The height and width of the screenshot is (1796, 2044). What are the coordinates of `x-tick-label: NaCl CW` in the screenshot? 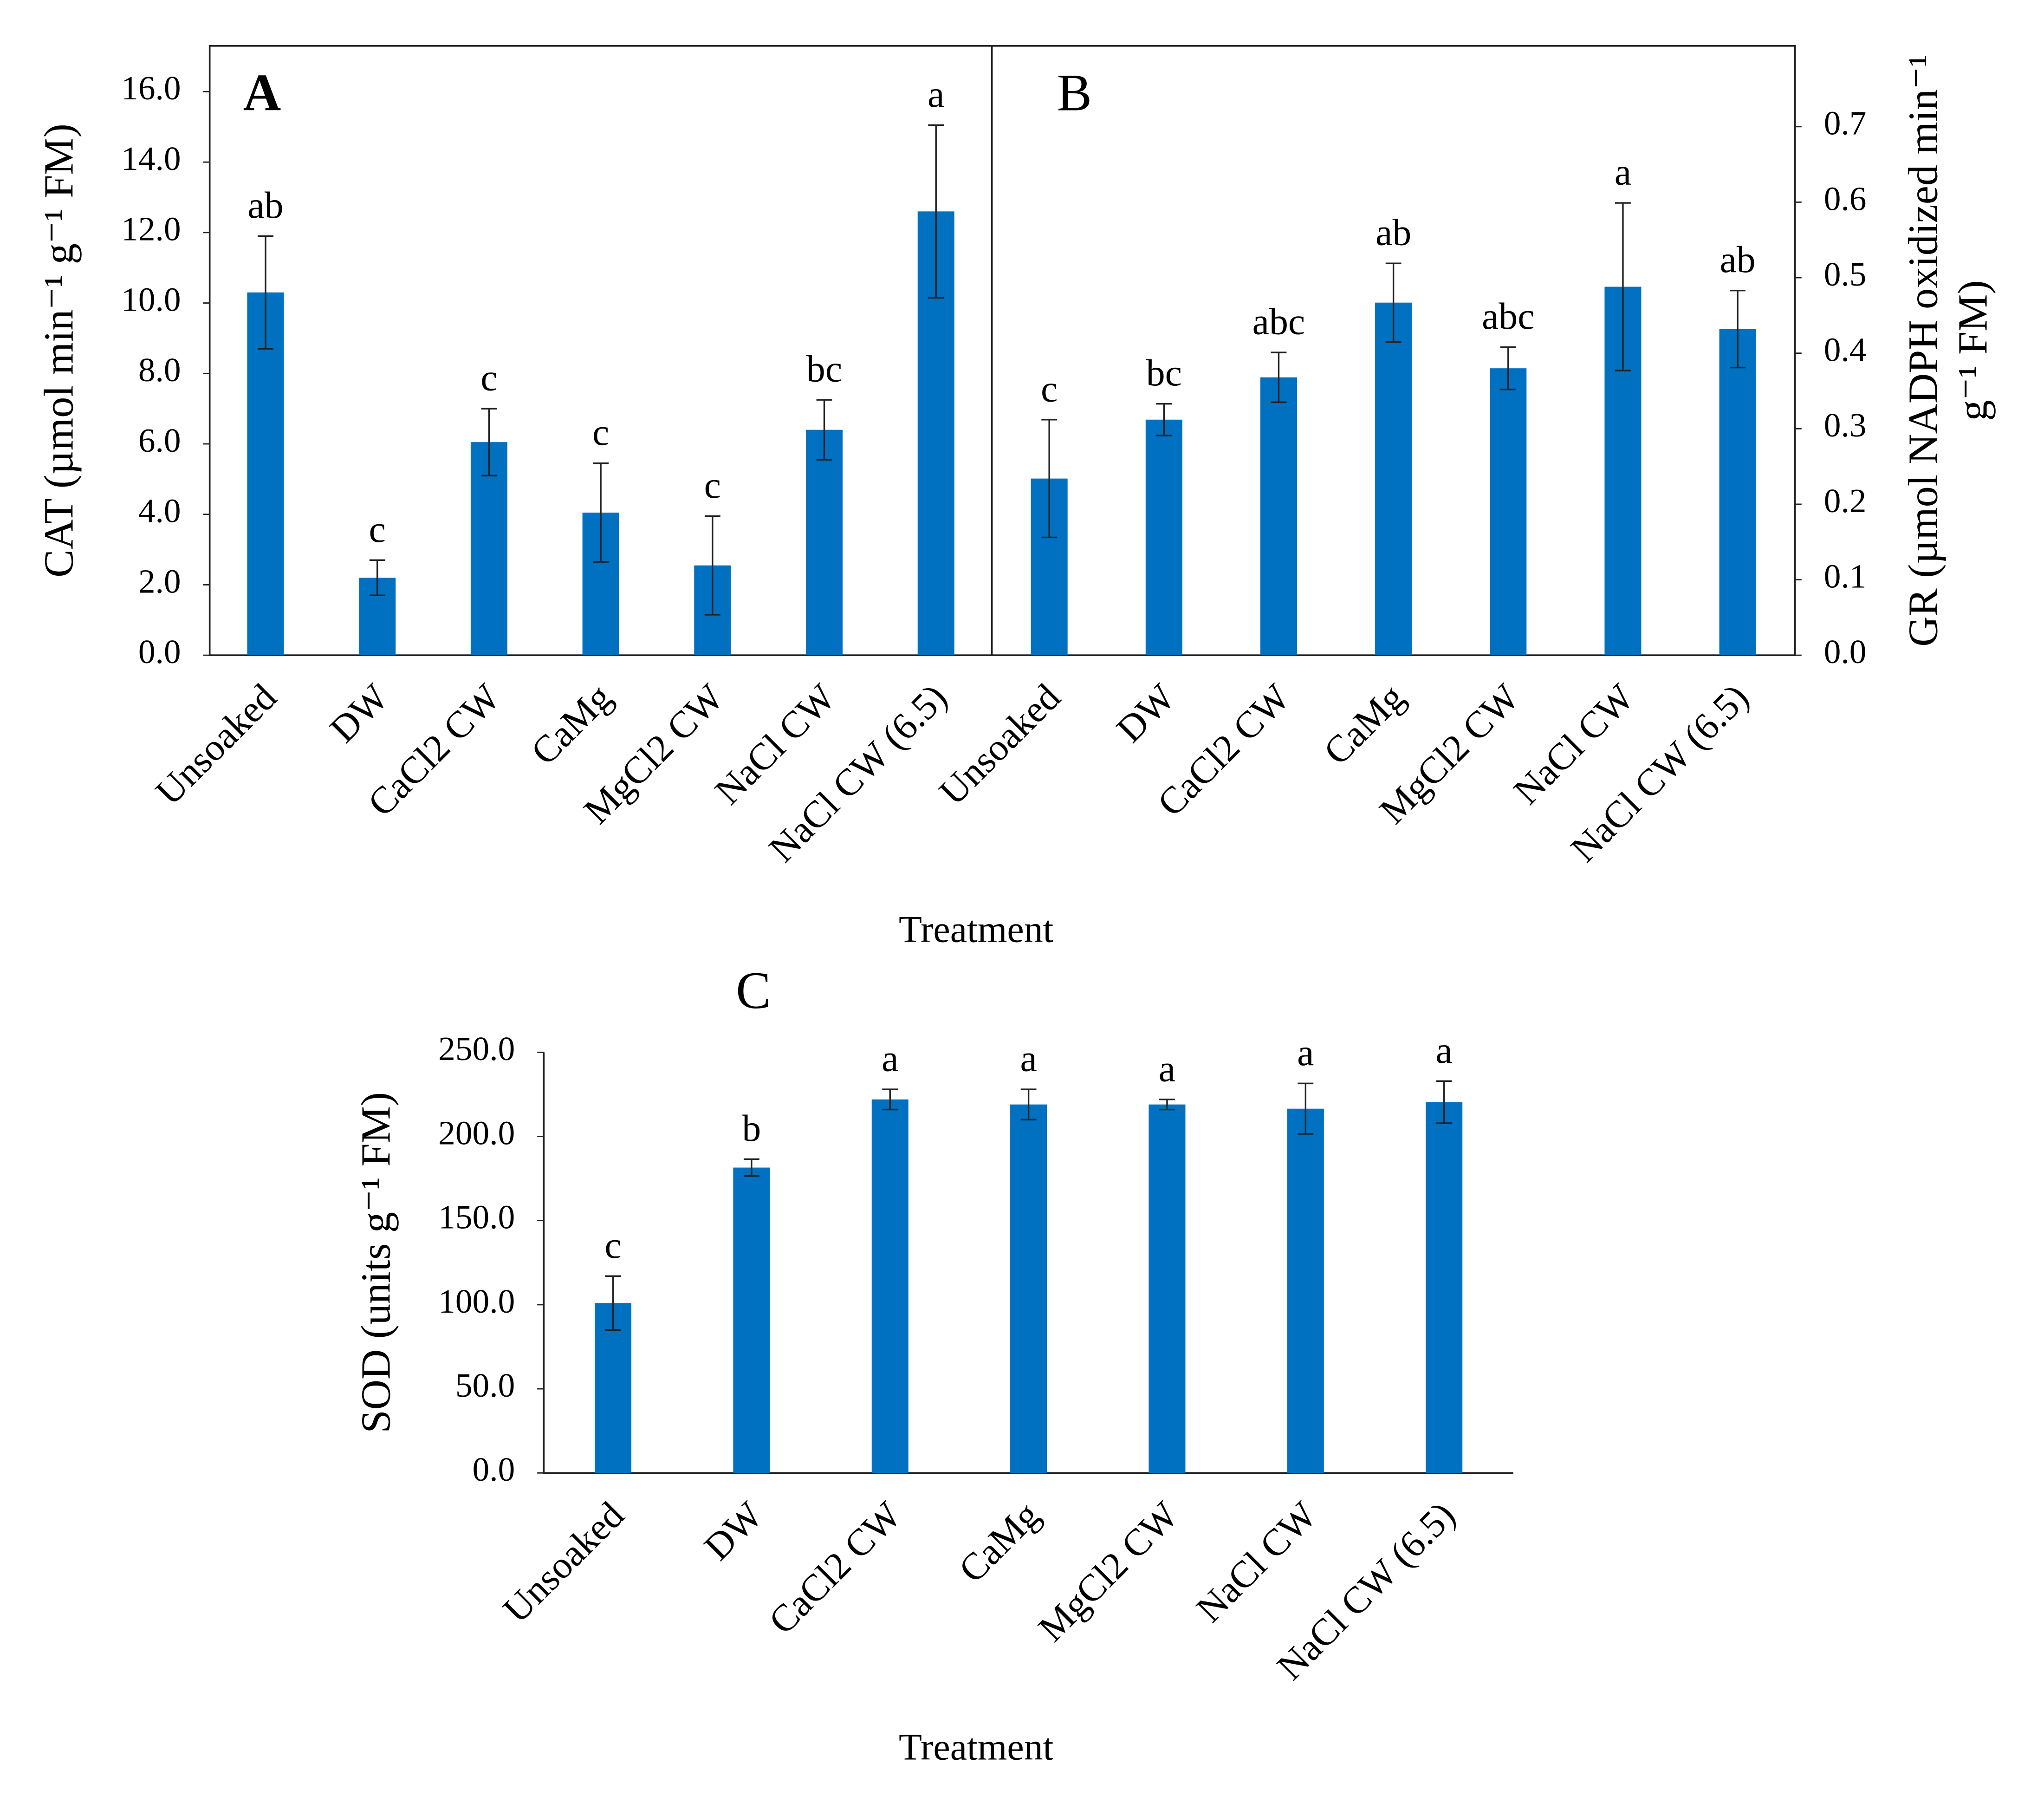 It's located at (1256, 1561).